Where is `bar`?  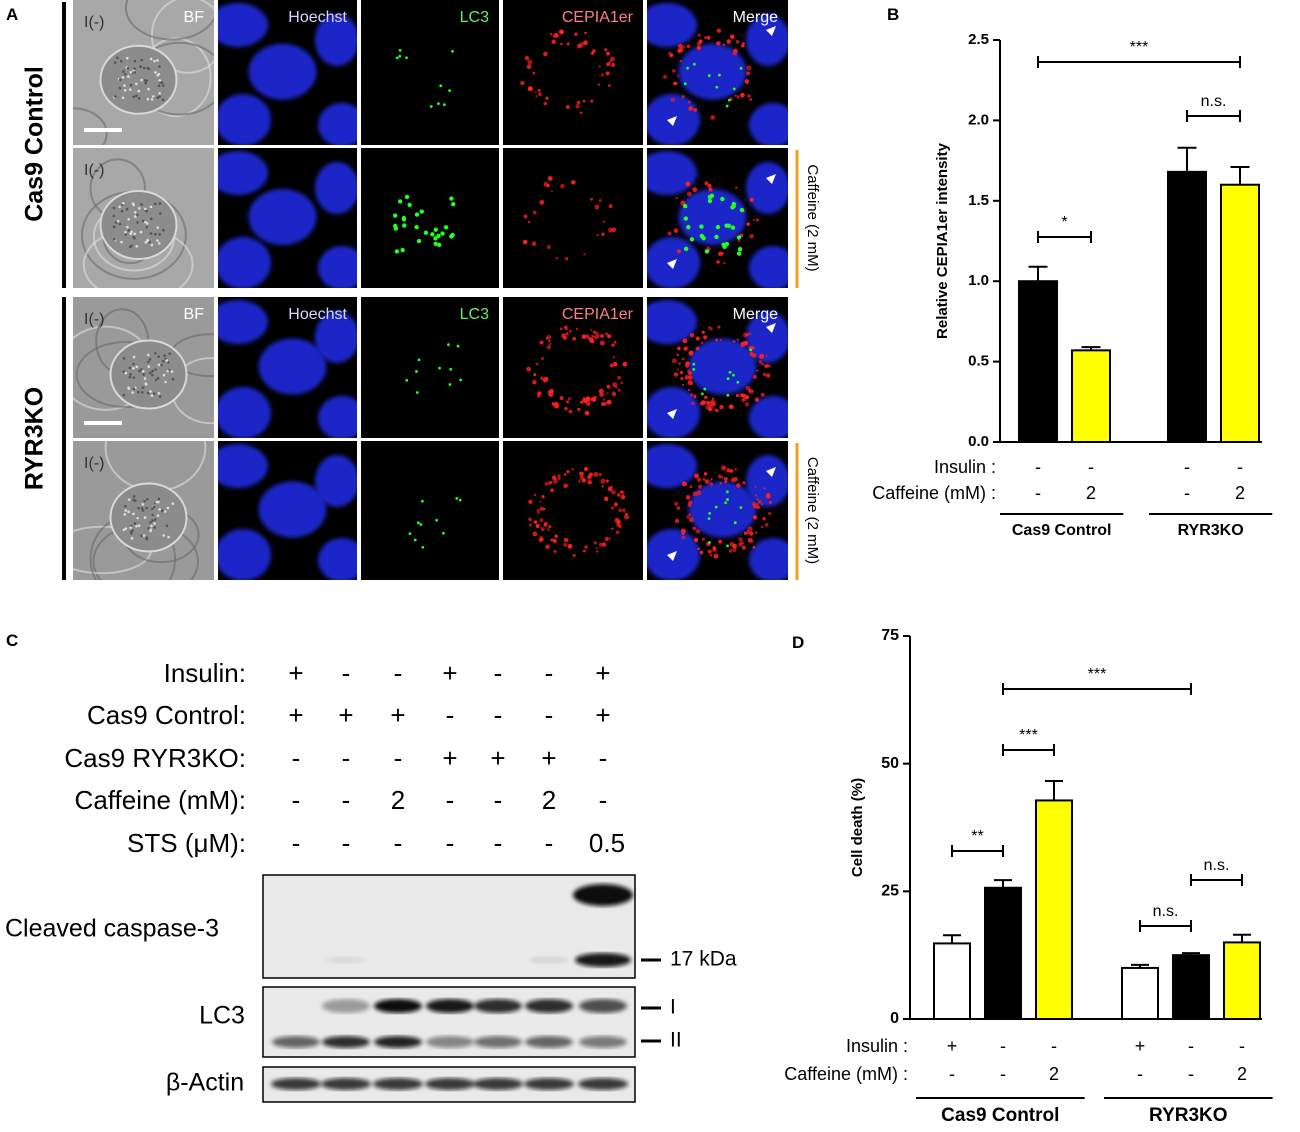
bar is located at coordinates (1242, 981).